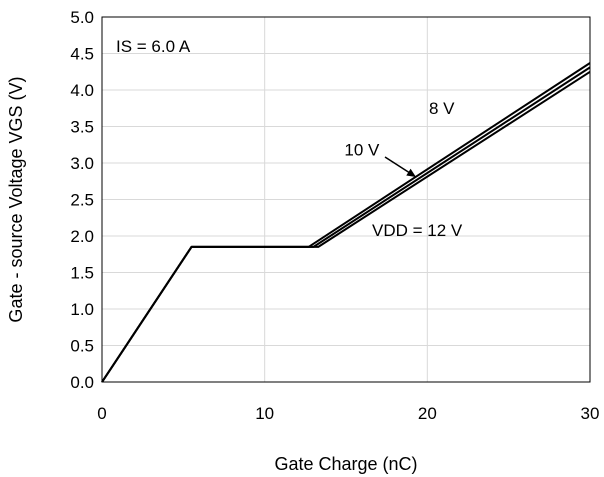 Image resolution: width=604 pixels, height=477 pixels. What do you see at coordinates (82, 273) in the screenshot?
I see `y-tick-label: 1.5` at bounding box center [82, 273].